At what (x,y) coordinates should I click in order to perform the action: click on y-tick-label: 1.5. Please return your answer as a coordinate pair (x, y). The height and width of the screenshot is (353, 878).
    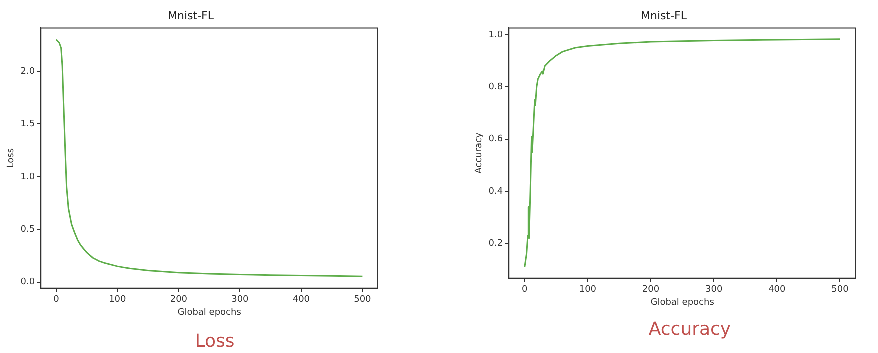
    Looking at the image, I should click on (28, 125).